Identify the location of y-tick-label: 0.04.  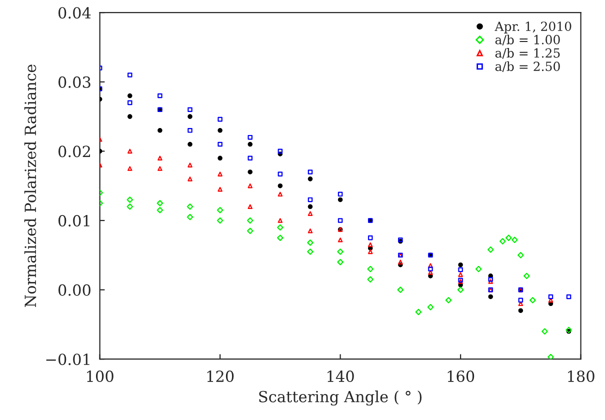
(74, 13).